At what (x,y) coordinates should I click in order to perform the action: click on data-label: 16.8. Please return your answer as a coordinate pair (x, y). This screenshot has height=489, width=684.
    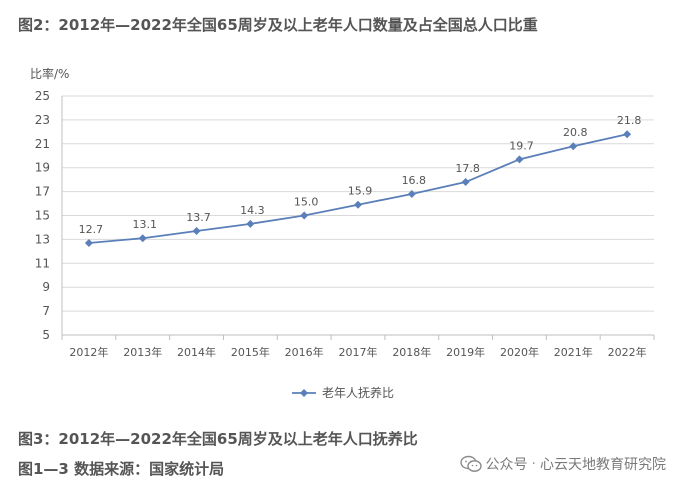
    Looking at the image, I should click on (414, 180).